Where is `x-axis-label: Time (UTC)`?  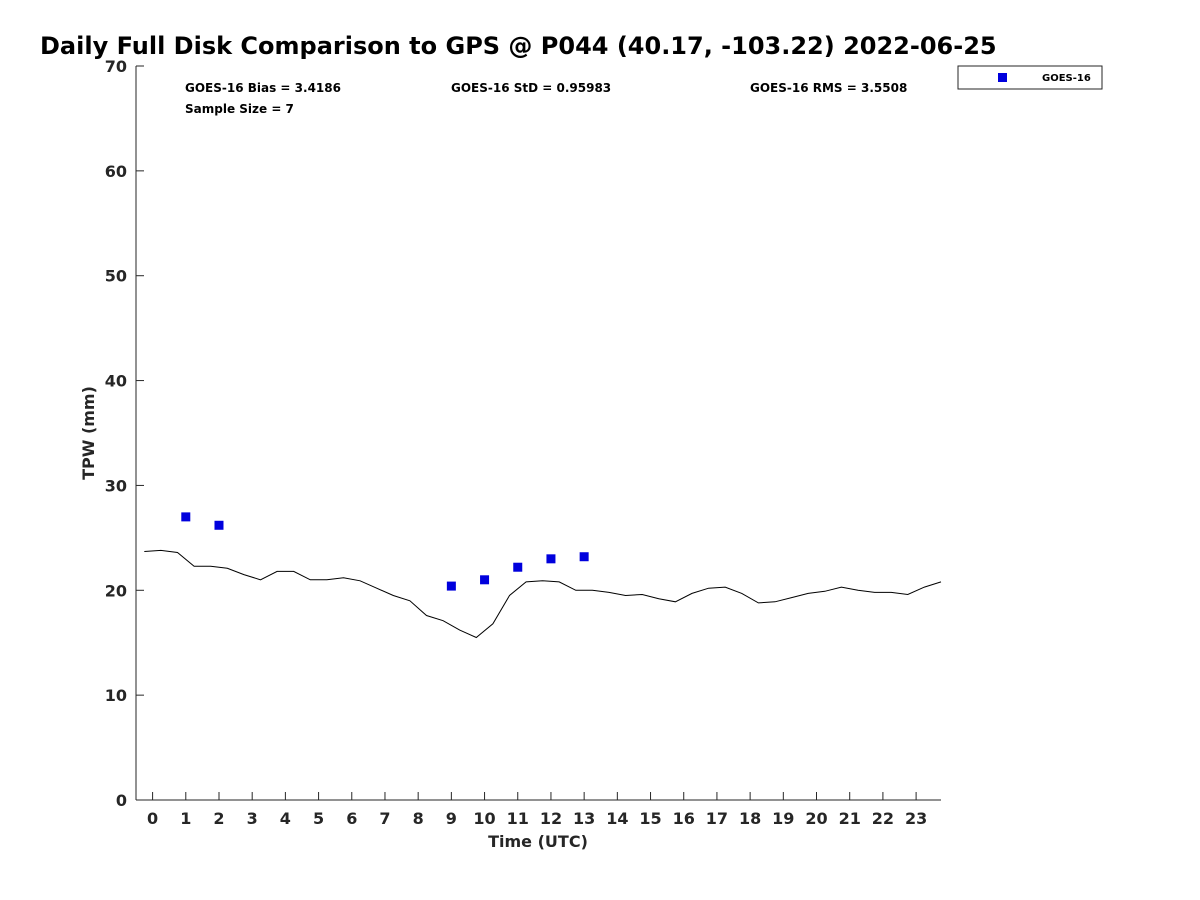 x-axis-label: Time (UTC) is located at coordinates (538, 841).